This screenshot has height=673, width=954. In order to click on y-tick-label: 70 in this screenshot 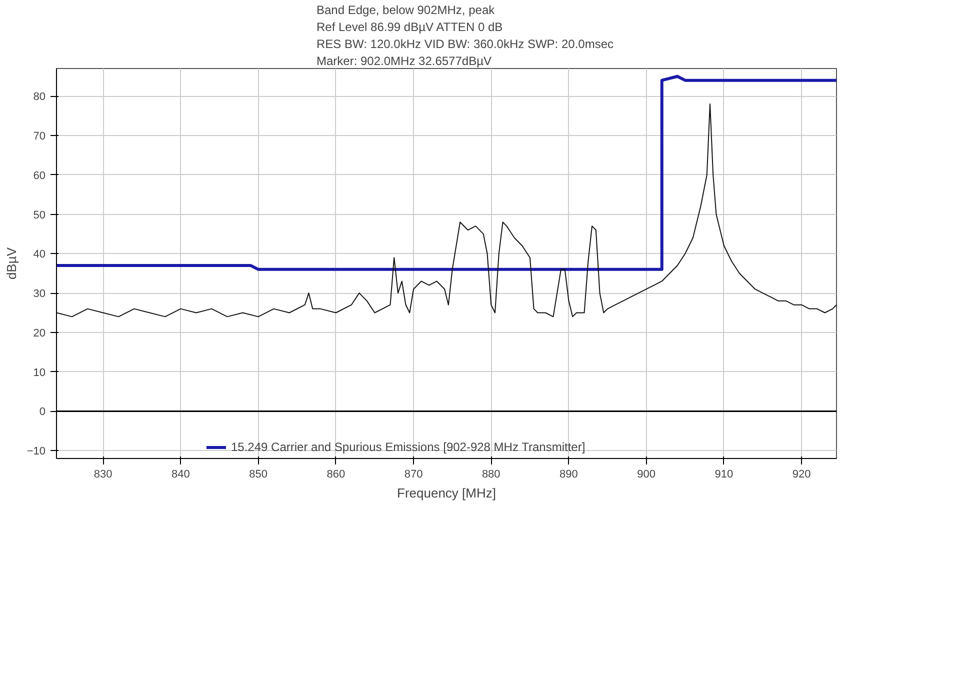, I will do `click(39, 136)`.